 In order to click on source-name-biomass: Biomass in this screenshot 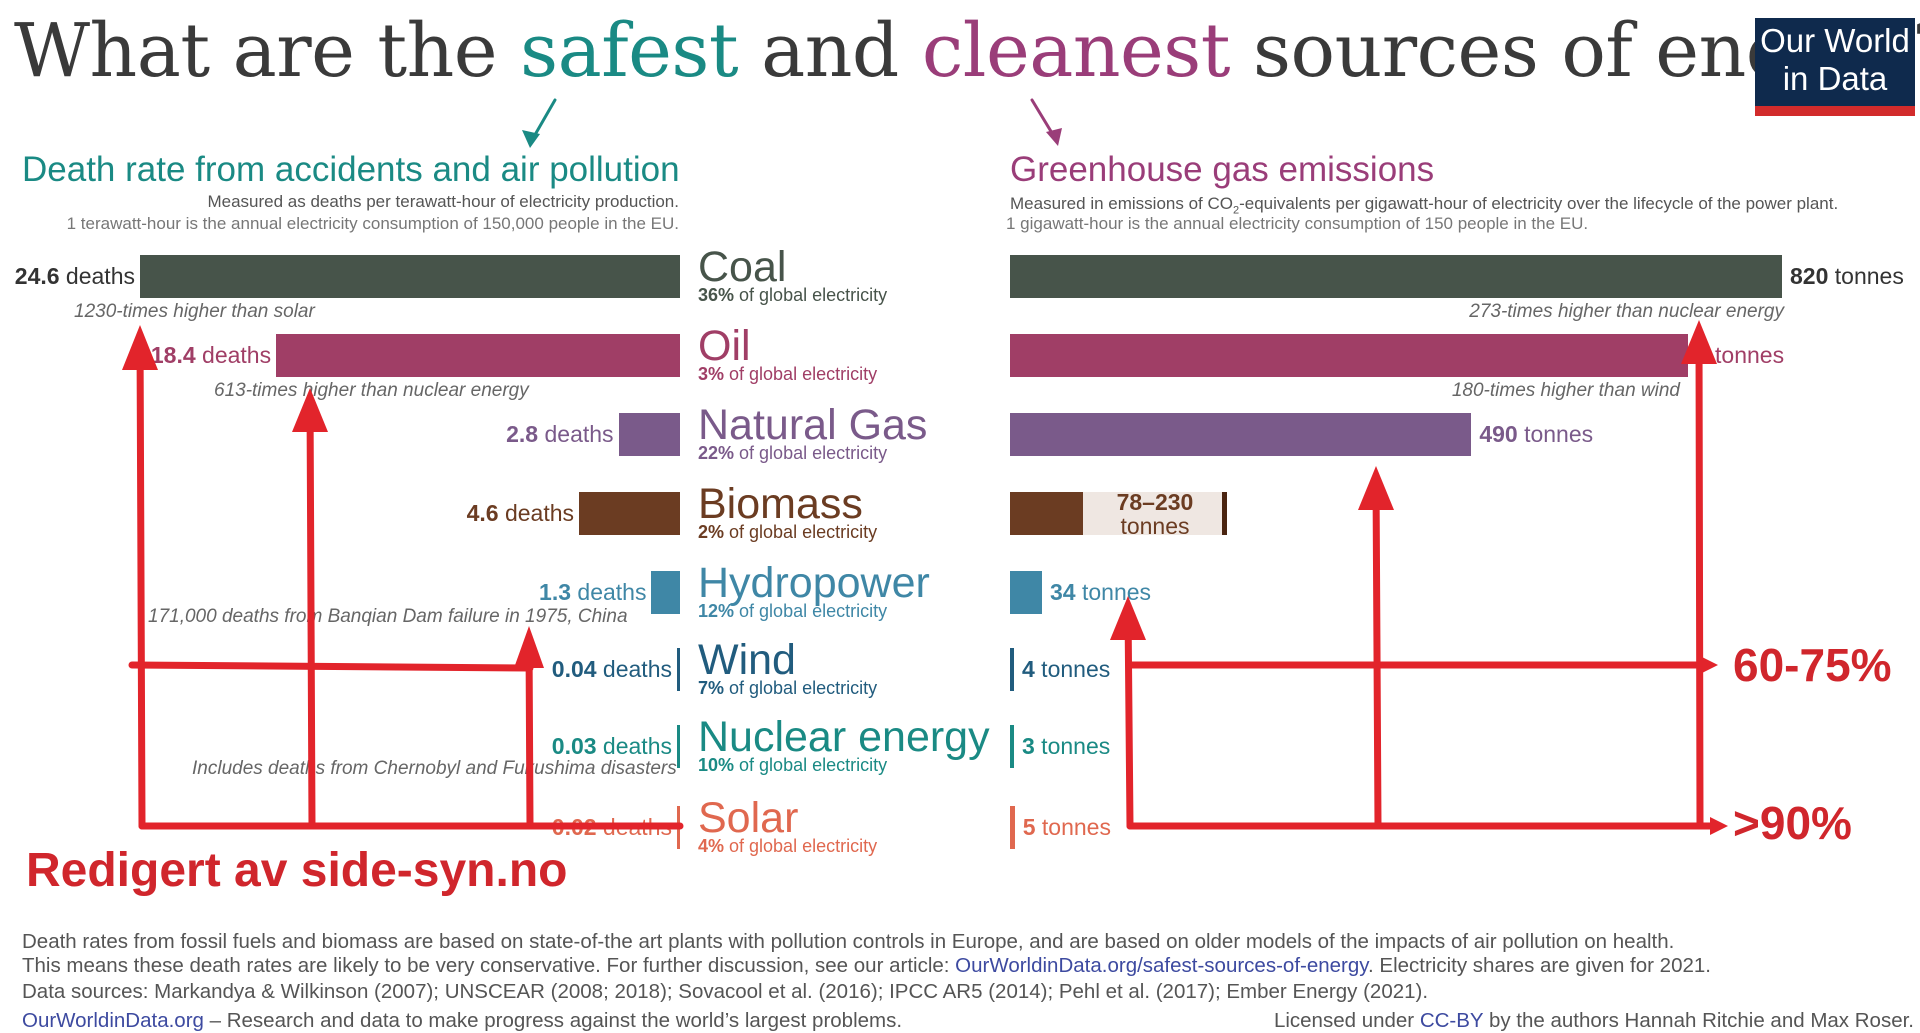, I will do `click(780, 504)`.